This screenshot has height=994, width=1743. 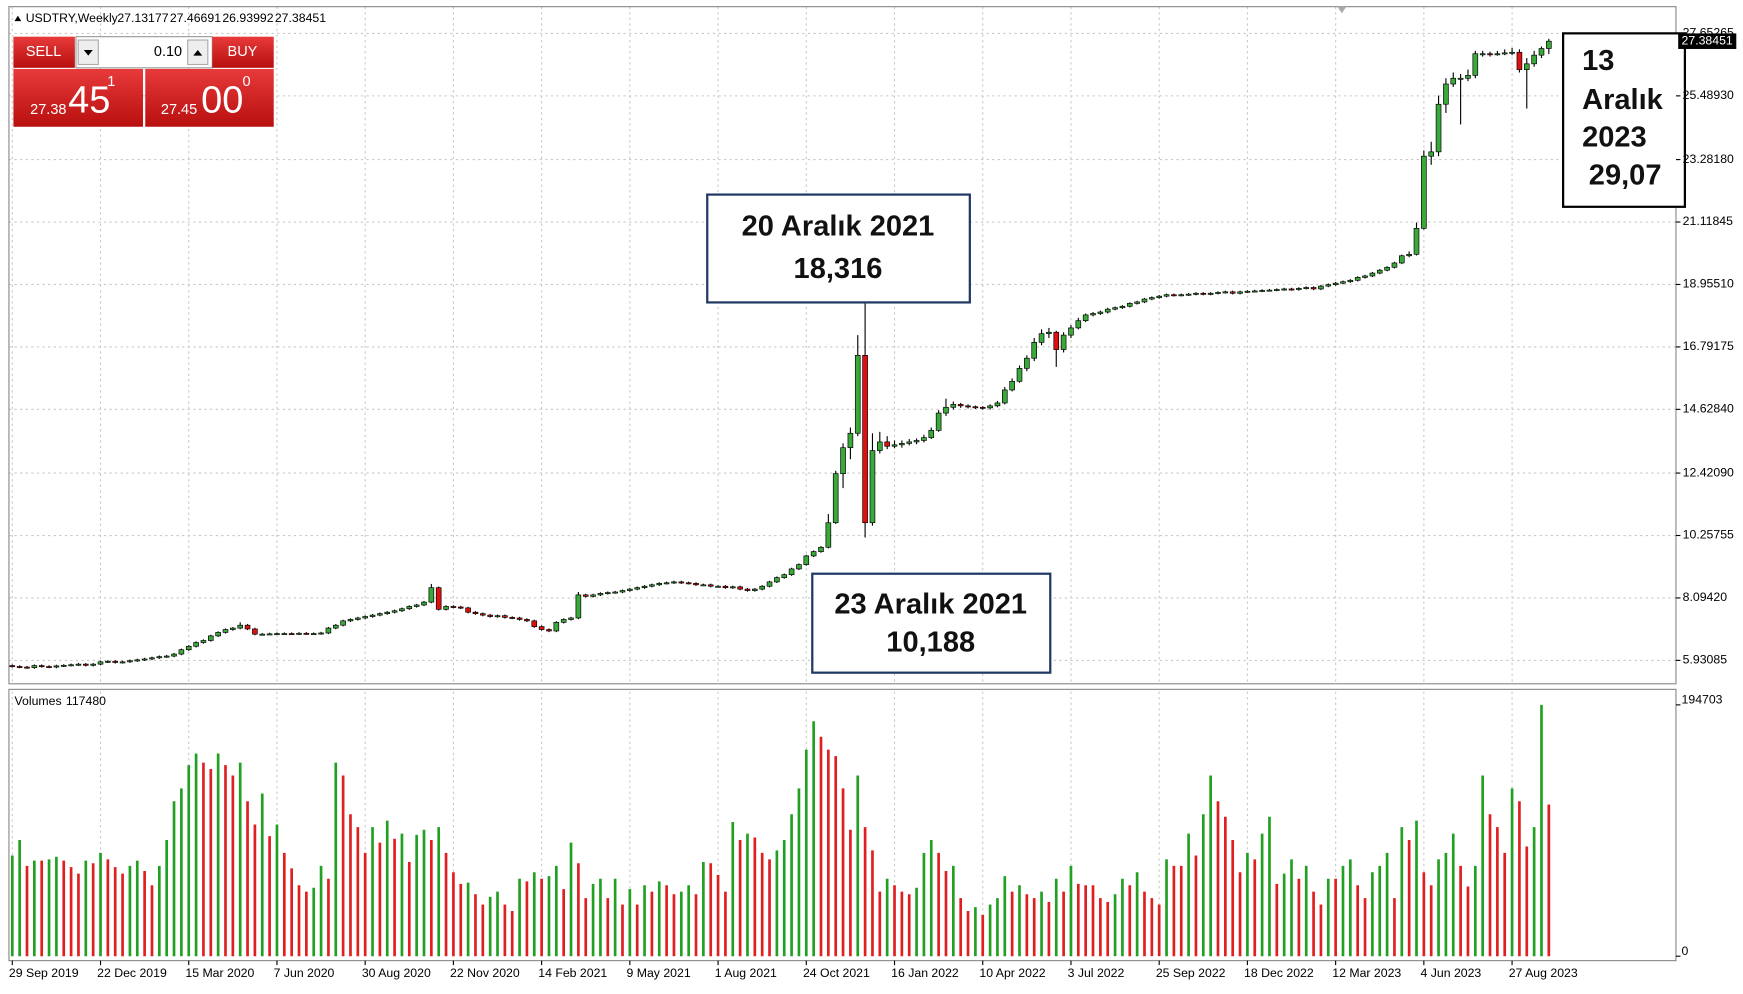 I want to click on bid-box, so click(x=78, y=97).